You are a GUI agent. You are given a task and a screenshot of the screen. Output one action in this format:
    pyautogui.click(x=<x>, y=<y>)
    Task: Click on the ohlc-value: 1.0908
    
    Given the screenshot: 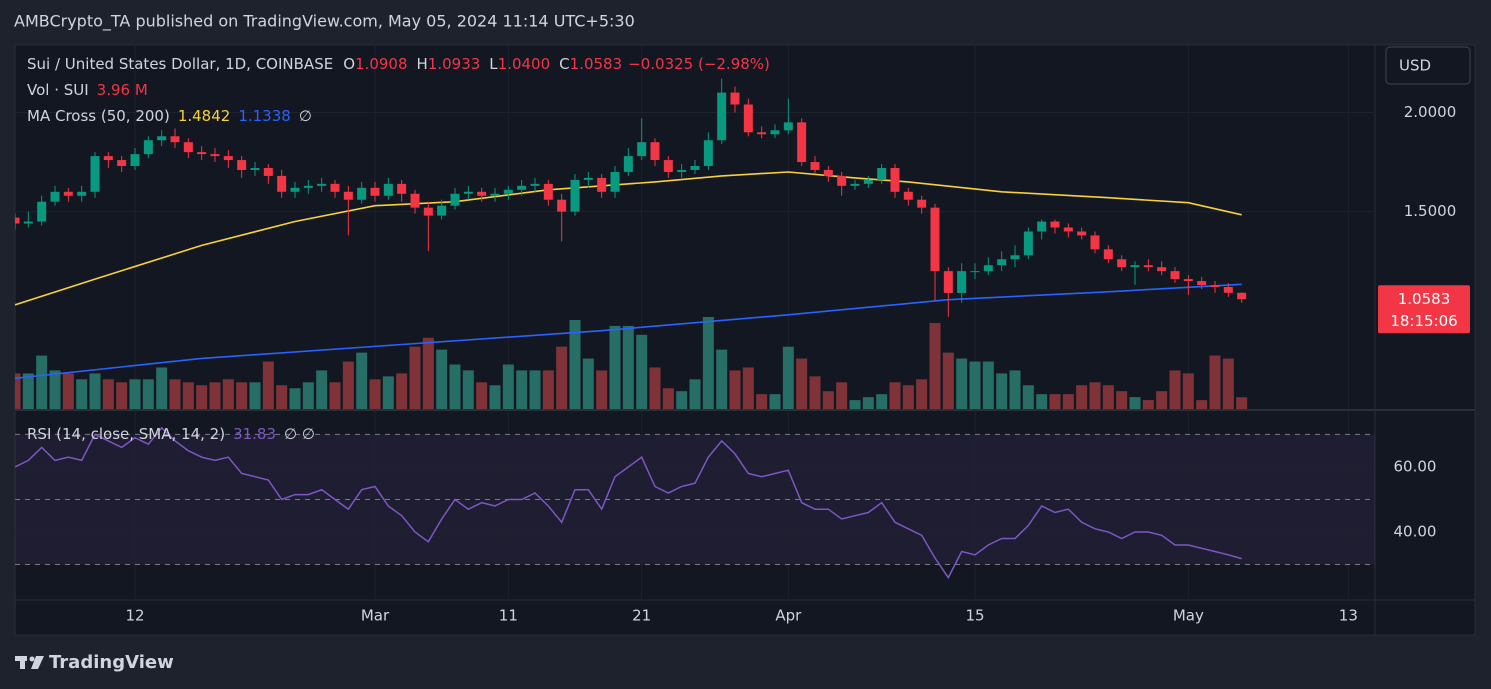 What is the action you would take?
    pyautogui.click(x=381, y=64)
    